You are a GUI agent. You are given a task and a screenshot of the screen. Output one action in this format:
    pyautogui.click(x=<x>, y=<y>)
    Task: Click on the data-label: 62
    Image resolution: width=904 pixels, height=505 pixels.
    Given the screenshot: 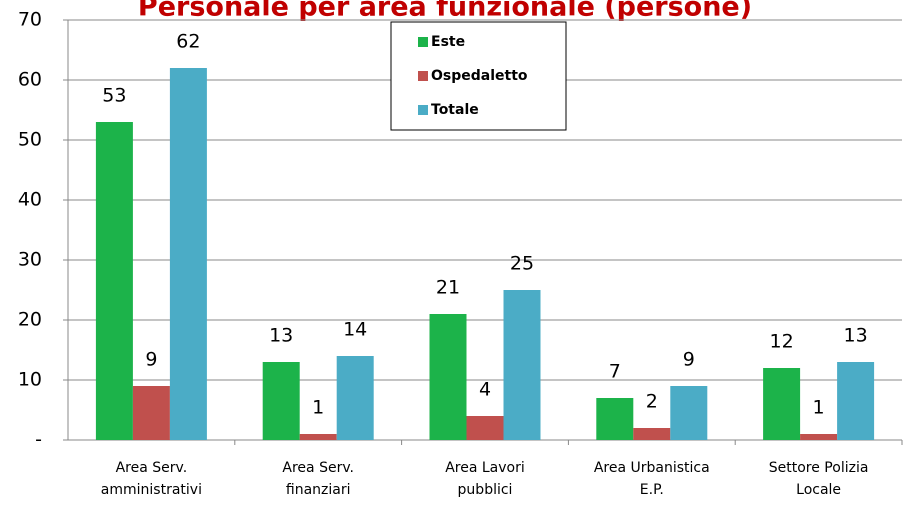 What is the action you would take?
    pyautogui.click(x=188, y=42)
    